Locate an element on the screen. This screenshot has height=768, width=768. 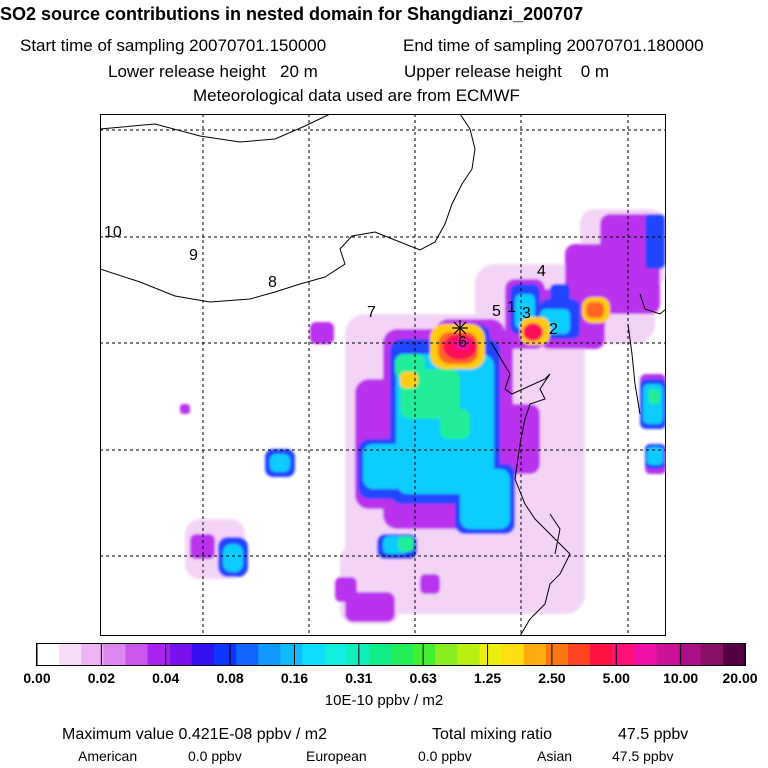
colorbar-tick-label: 0.31 is located at coordinates (359, 678).